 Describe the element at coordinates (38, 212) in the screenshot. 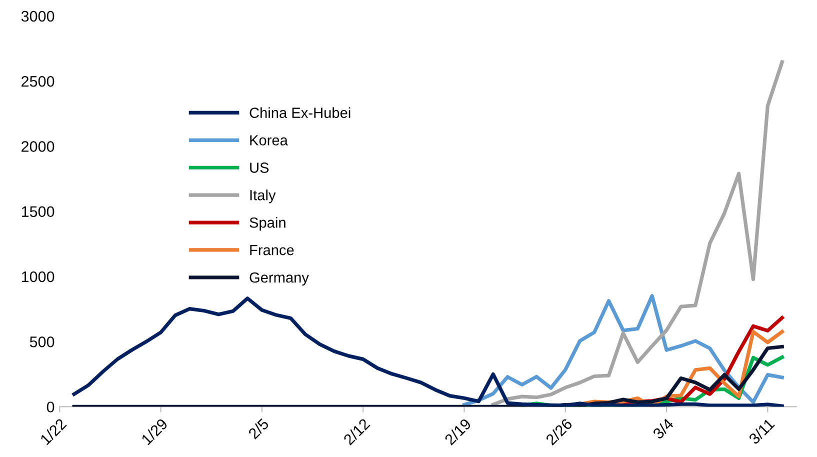

I see `y-tick-label: 1500` at that location.